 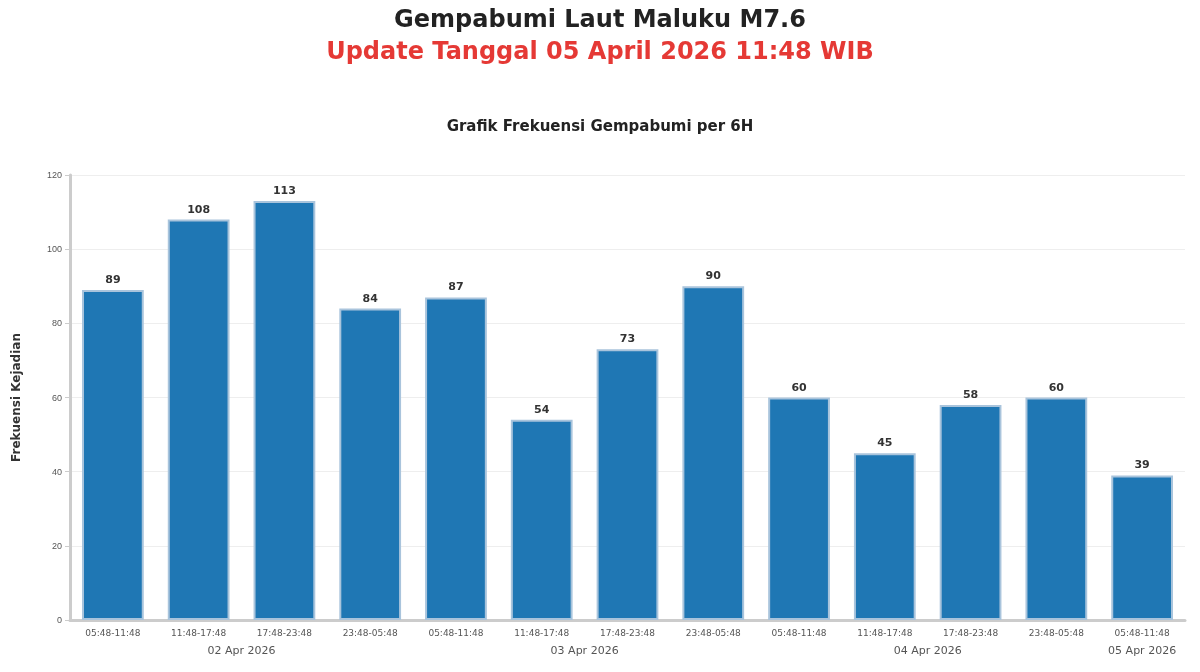 I want to click on data-label: 87, so click(x=456, y=287).